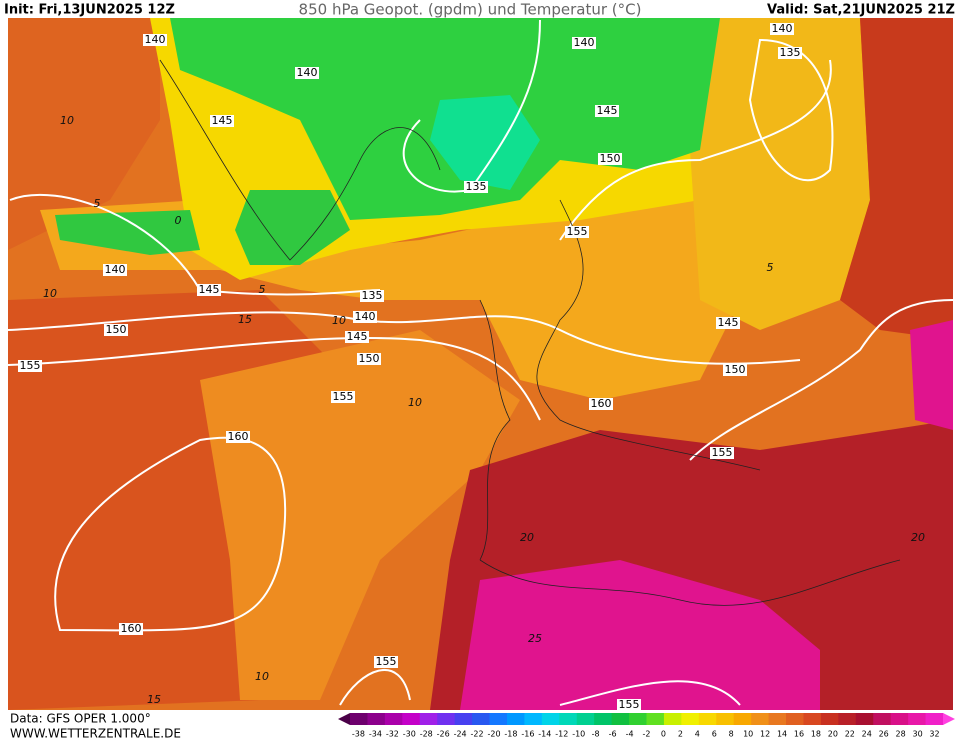  I want to click on scale-label: -34, so click(375, 734).